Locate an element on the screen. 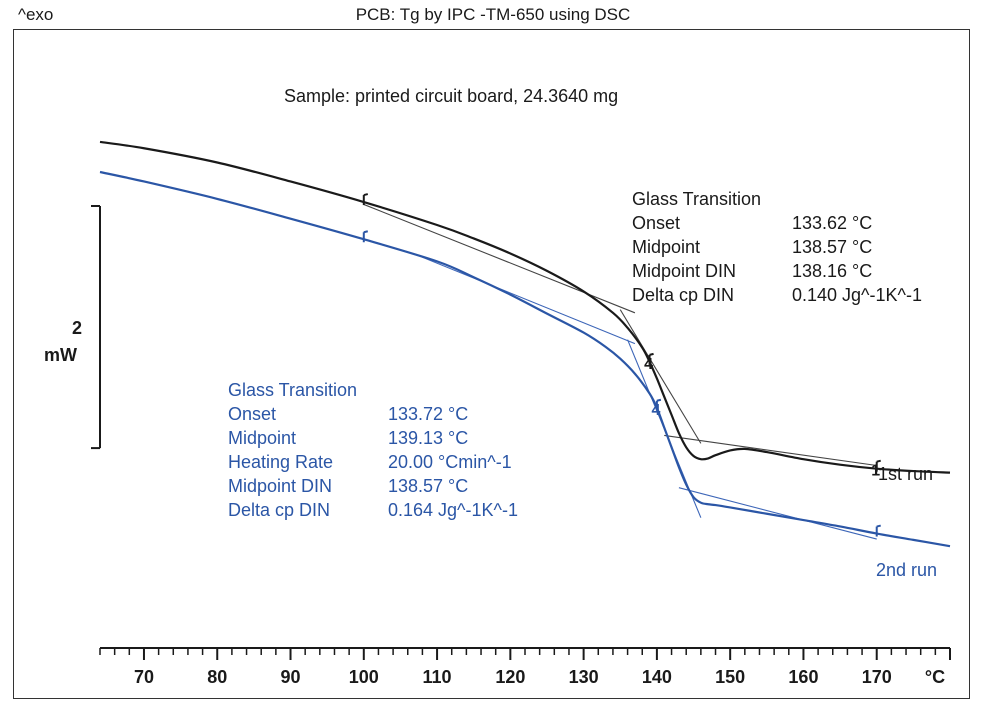 Image resolution: width=986 pixels, height=707 pixels. results-run2-value: 139.13 °C is located at coordinates (428, 438).